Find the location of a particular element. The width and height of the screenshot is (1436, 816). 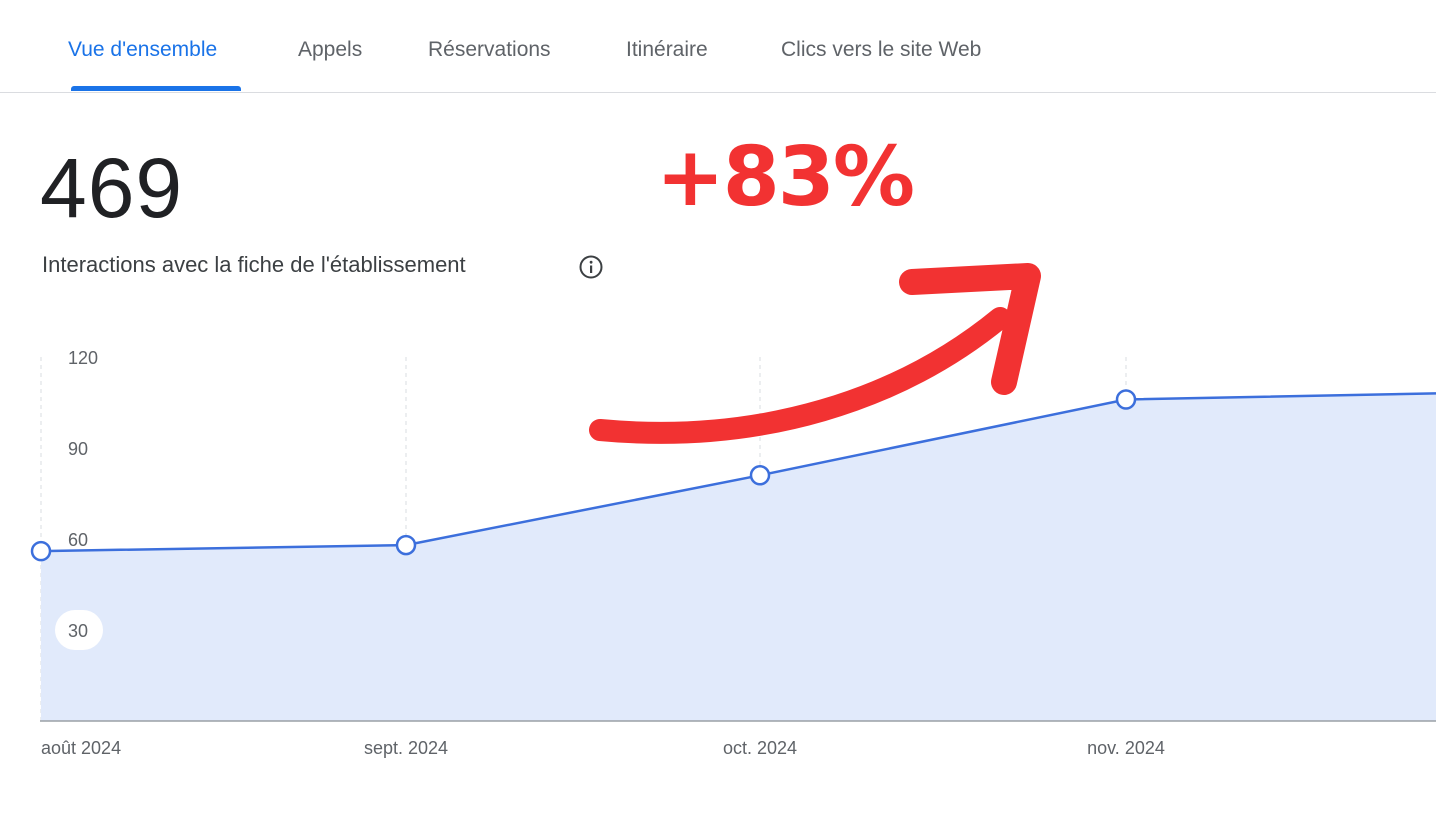

tab-directions: Itinéraire is located at coordinates (667, 49).